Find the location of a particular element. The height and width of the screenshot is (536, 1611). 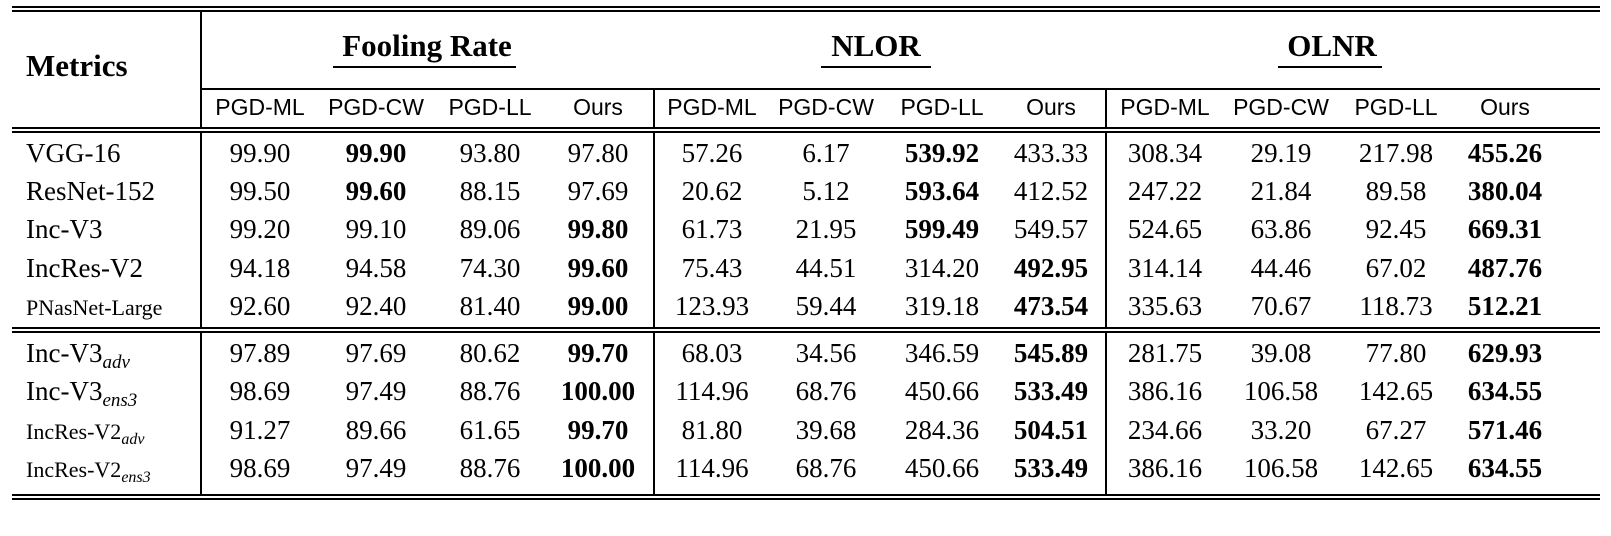

table-cell: 247.22 is located at coordinates (1165, 191).